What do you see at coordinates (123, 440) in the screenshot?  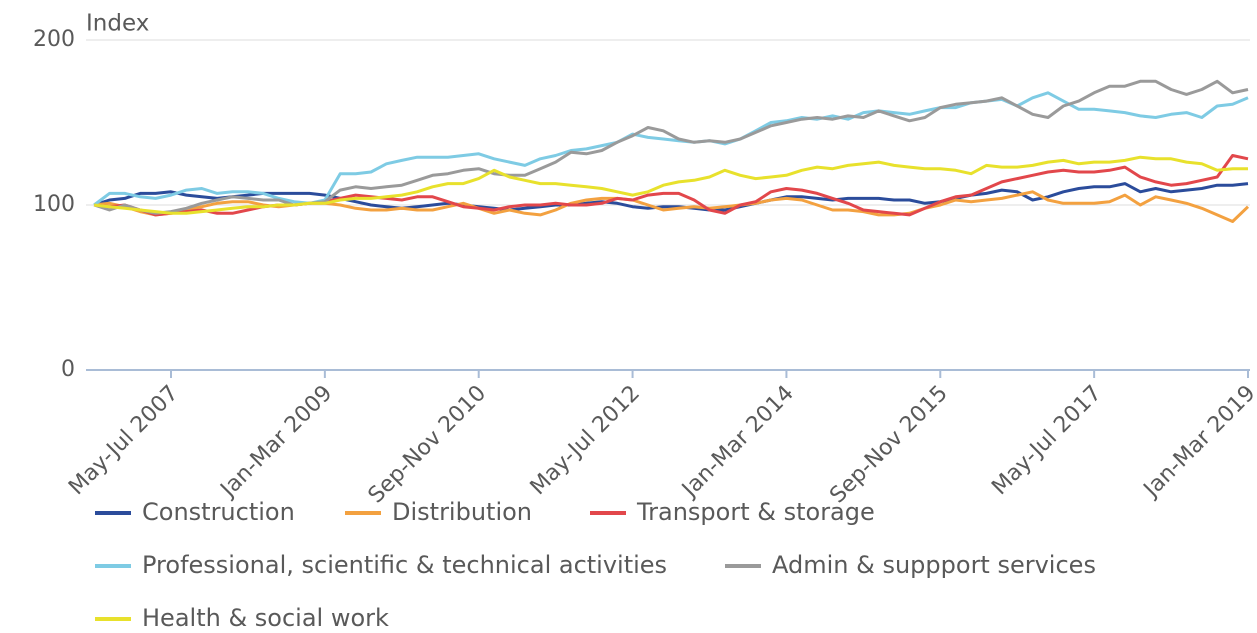 I see `x-tick-label: May-Jul 2007` at bounding box center [123, 440].